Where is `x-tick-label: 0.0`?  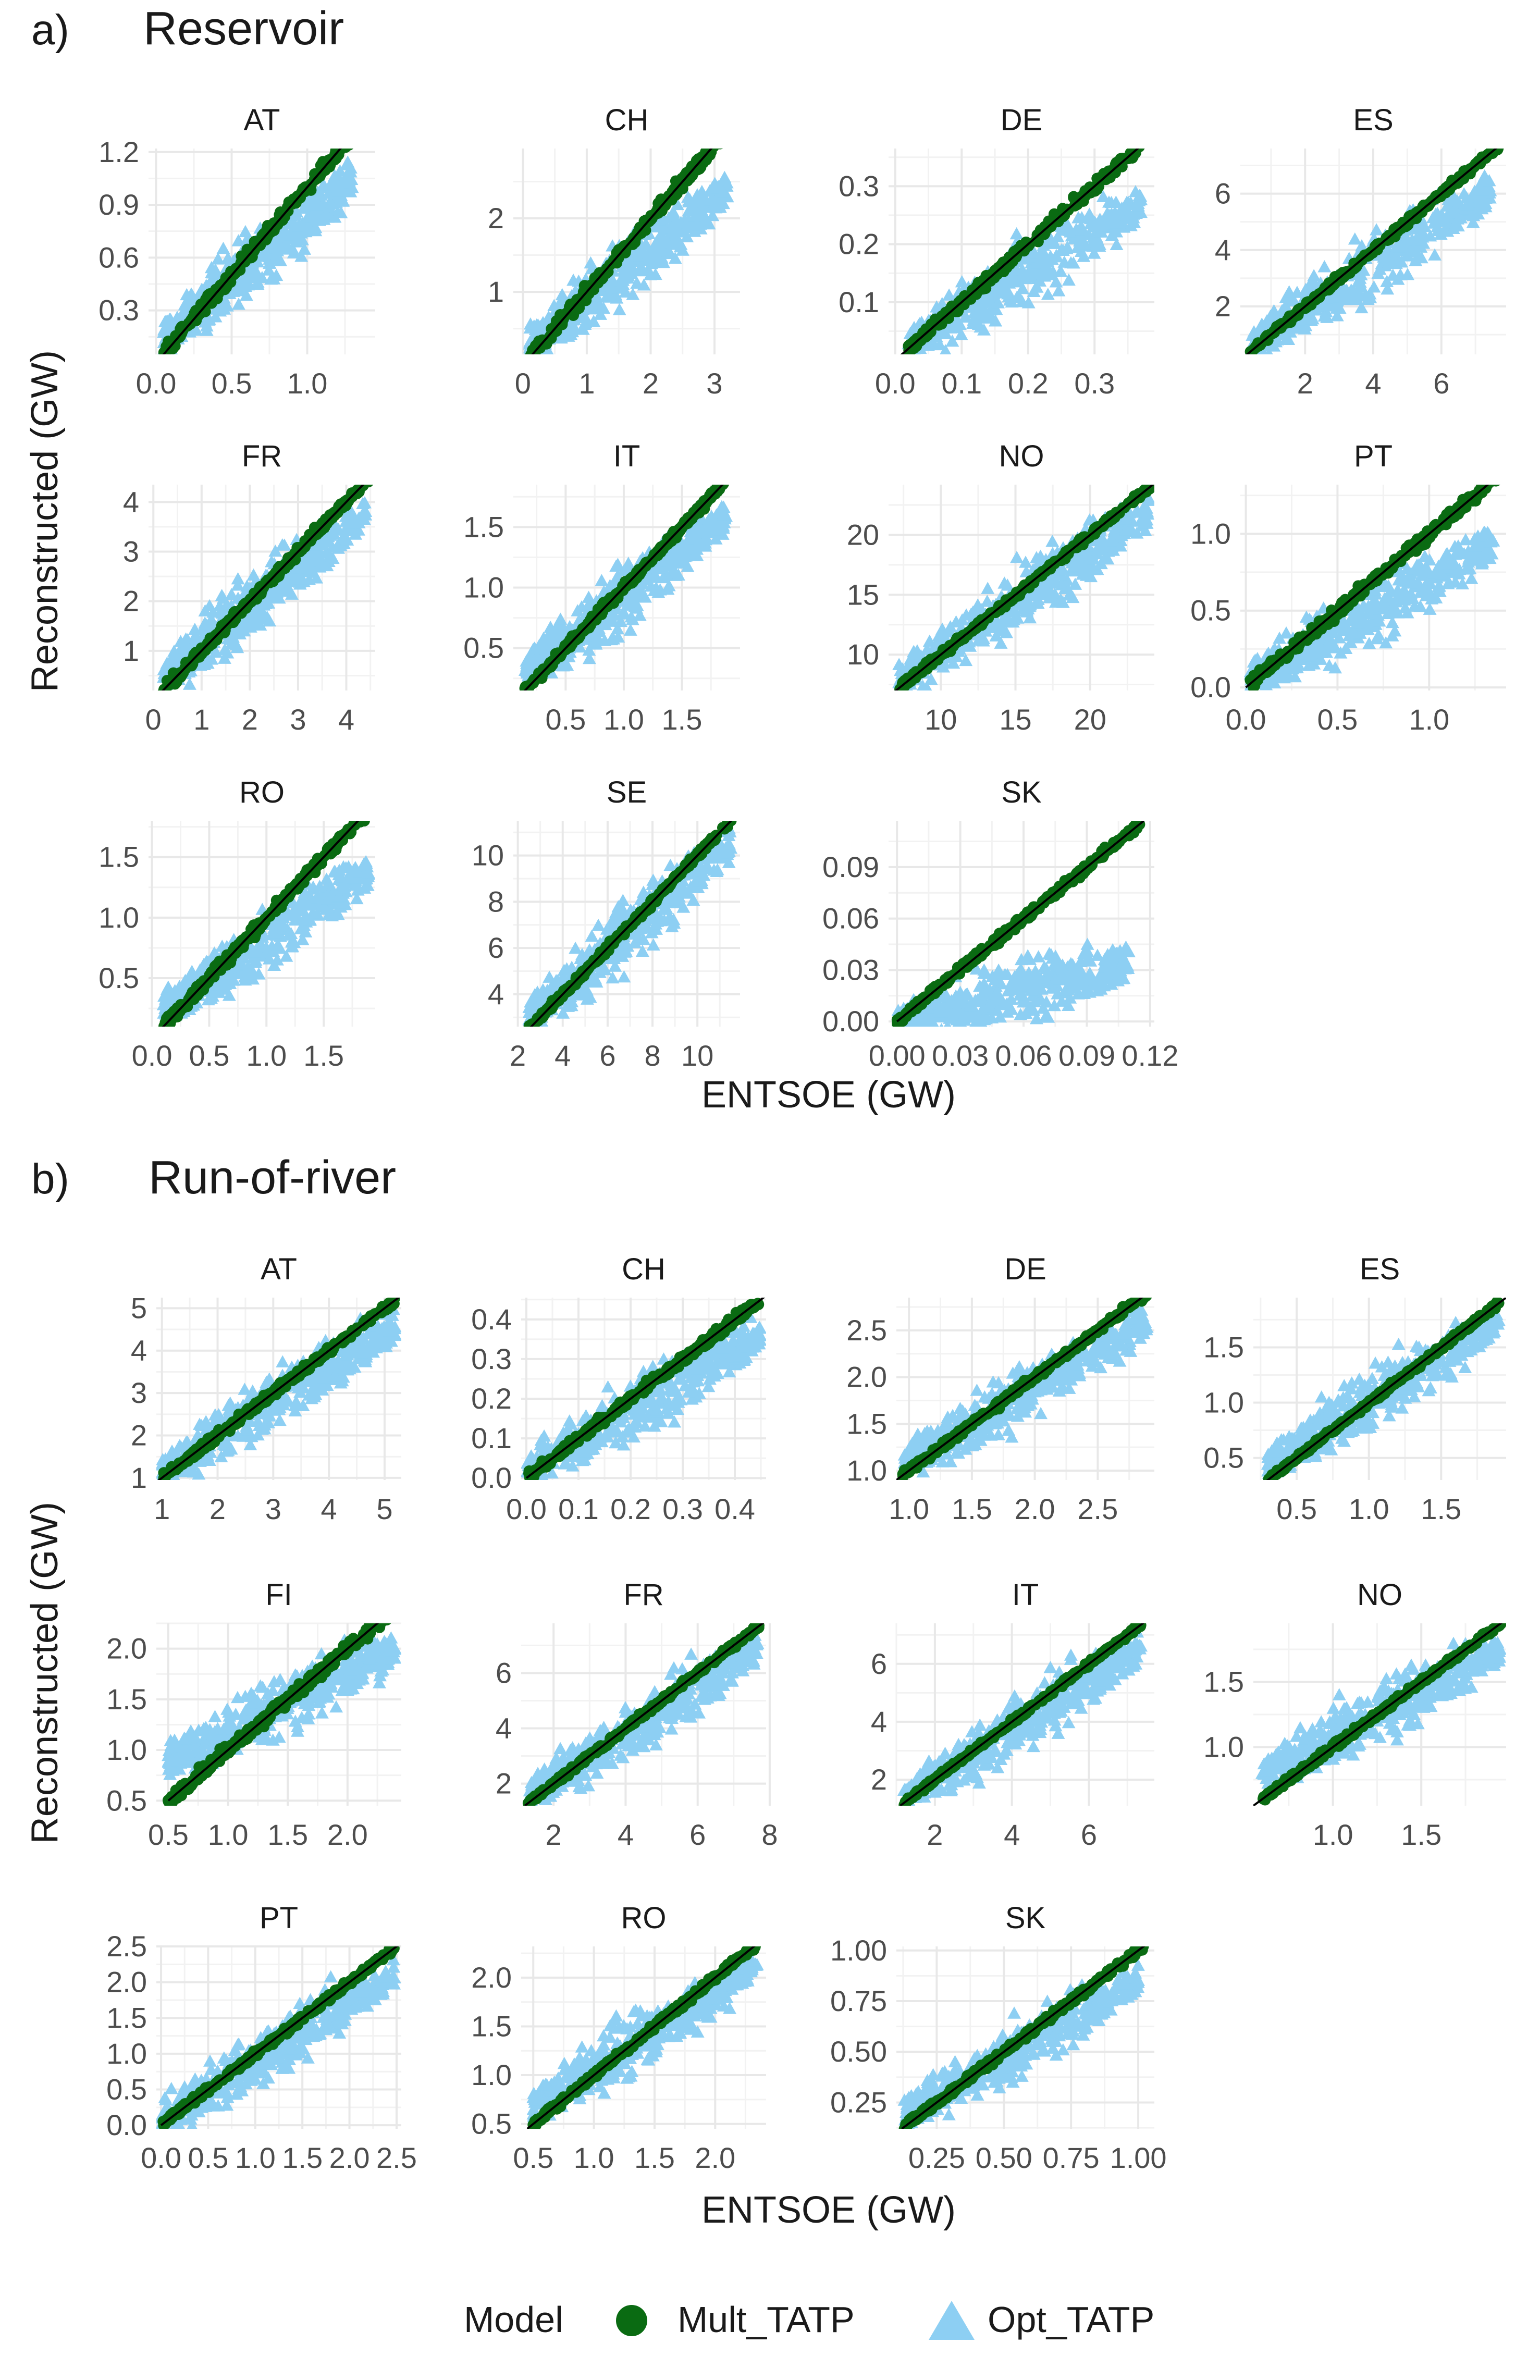 x-tick-label: 0.0 is located at coordinates (156, 383).